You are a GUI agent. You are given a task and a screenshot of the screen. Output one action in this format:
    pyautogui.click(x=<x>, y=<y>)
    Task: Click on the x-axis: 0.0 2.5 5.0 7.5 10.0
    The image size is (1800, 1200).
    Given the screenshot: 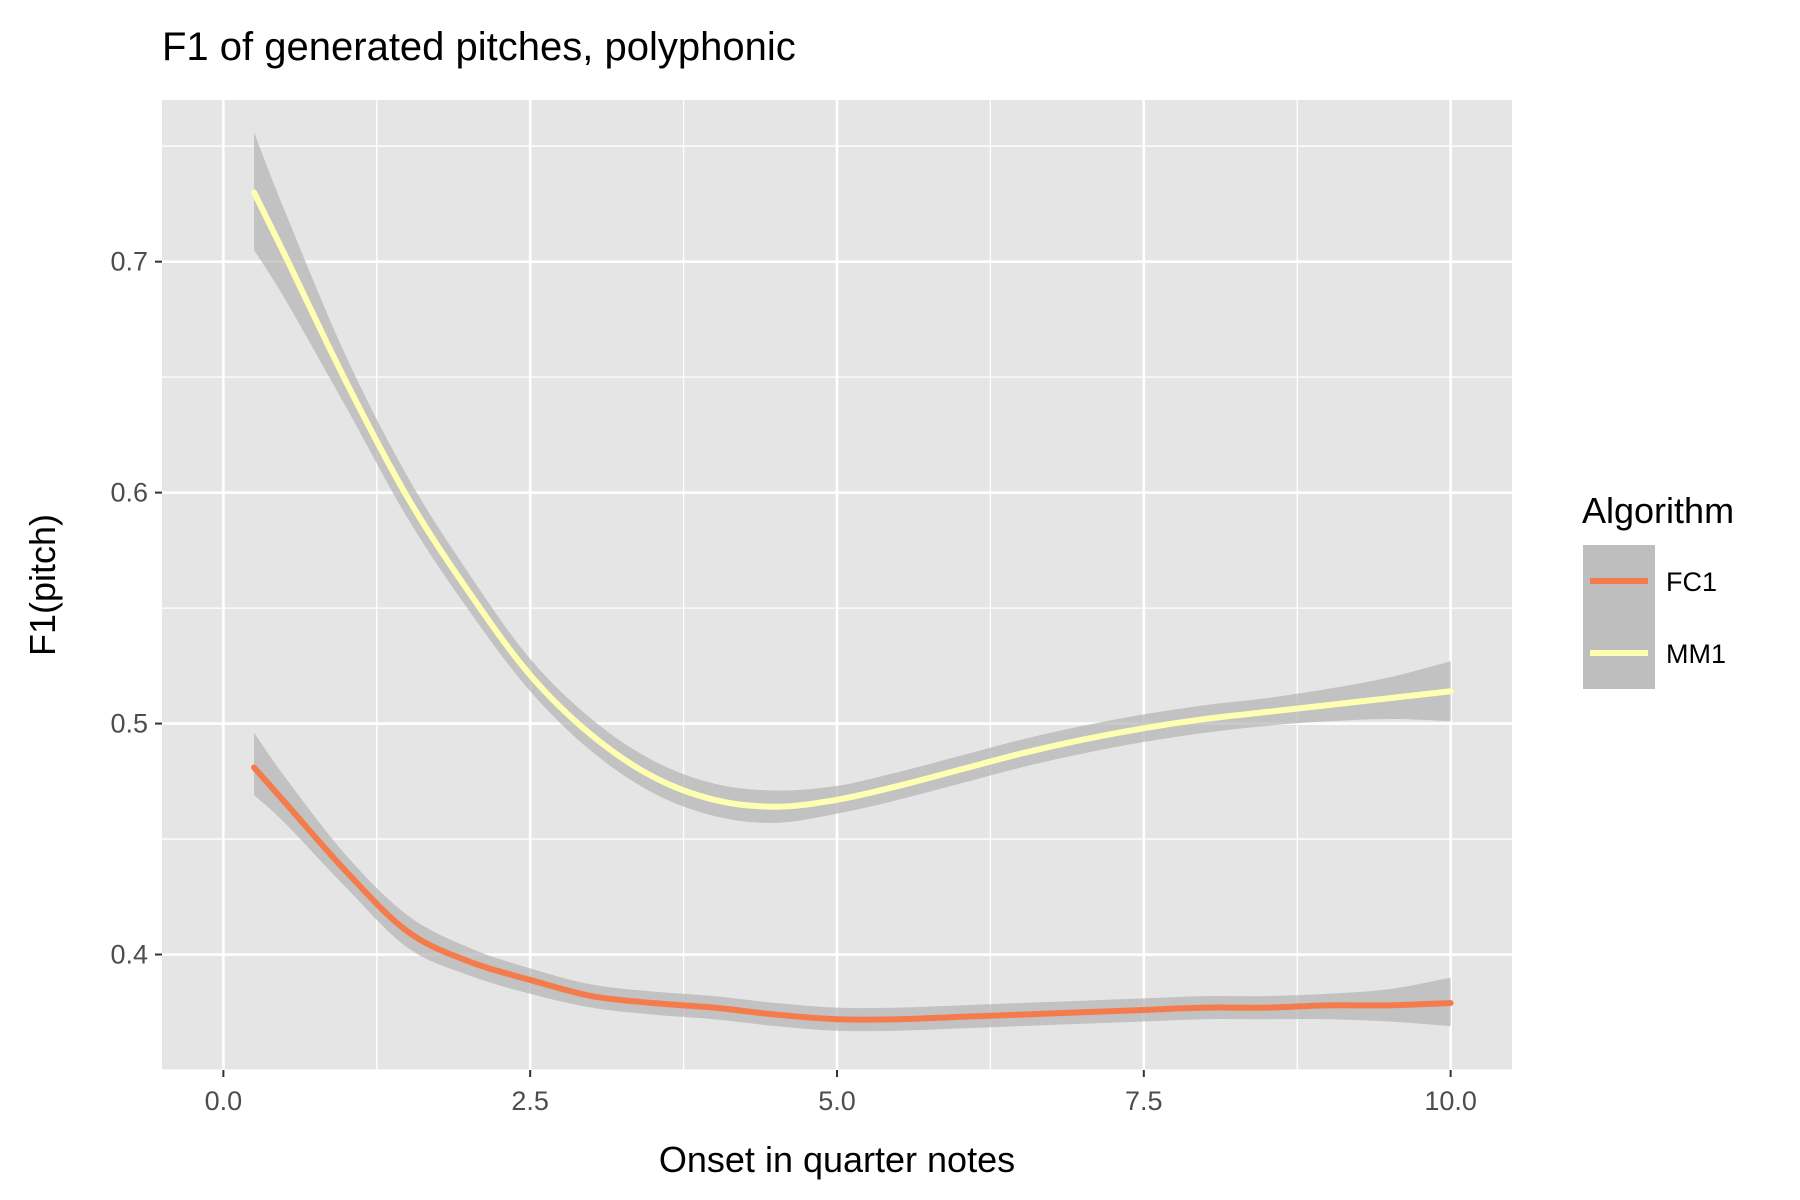 What is the action you would take?
    pyautogui.click(x=841, y=1093)
    